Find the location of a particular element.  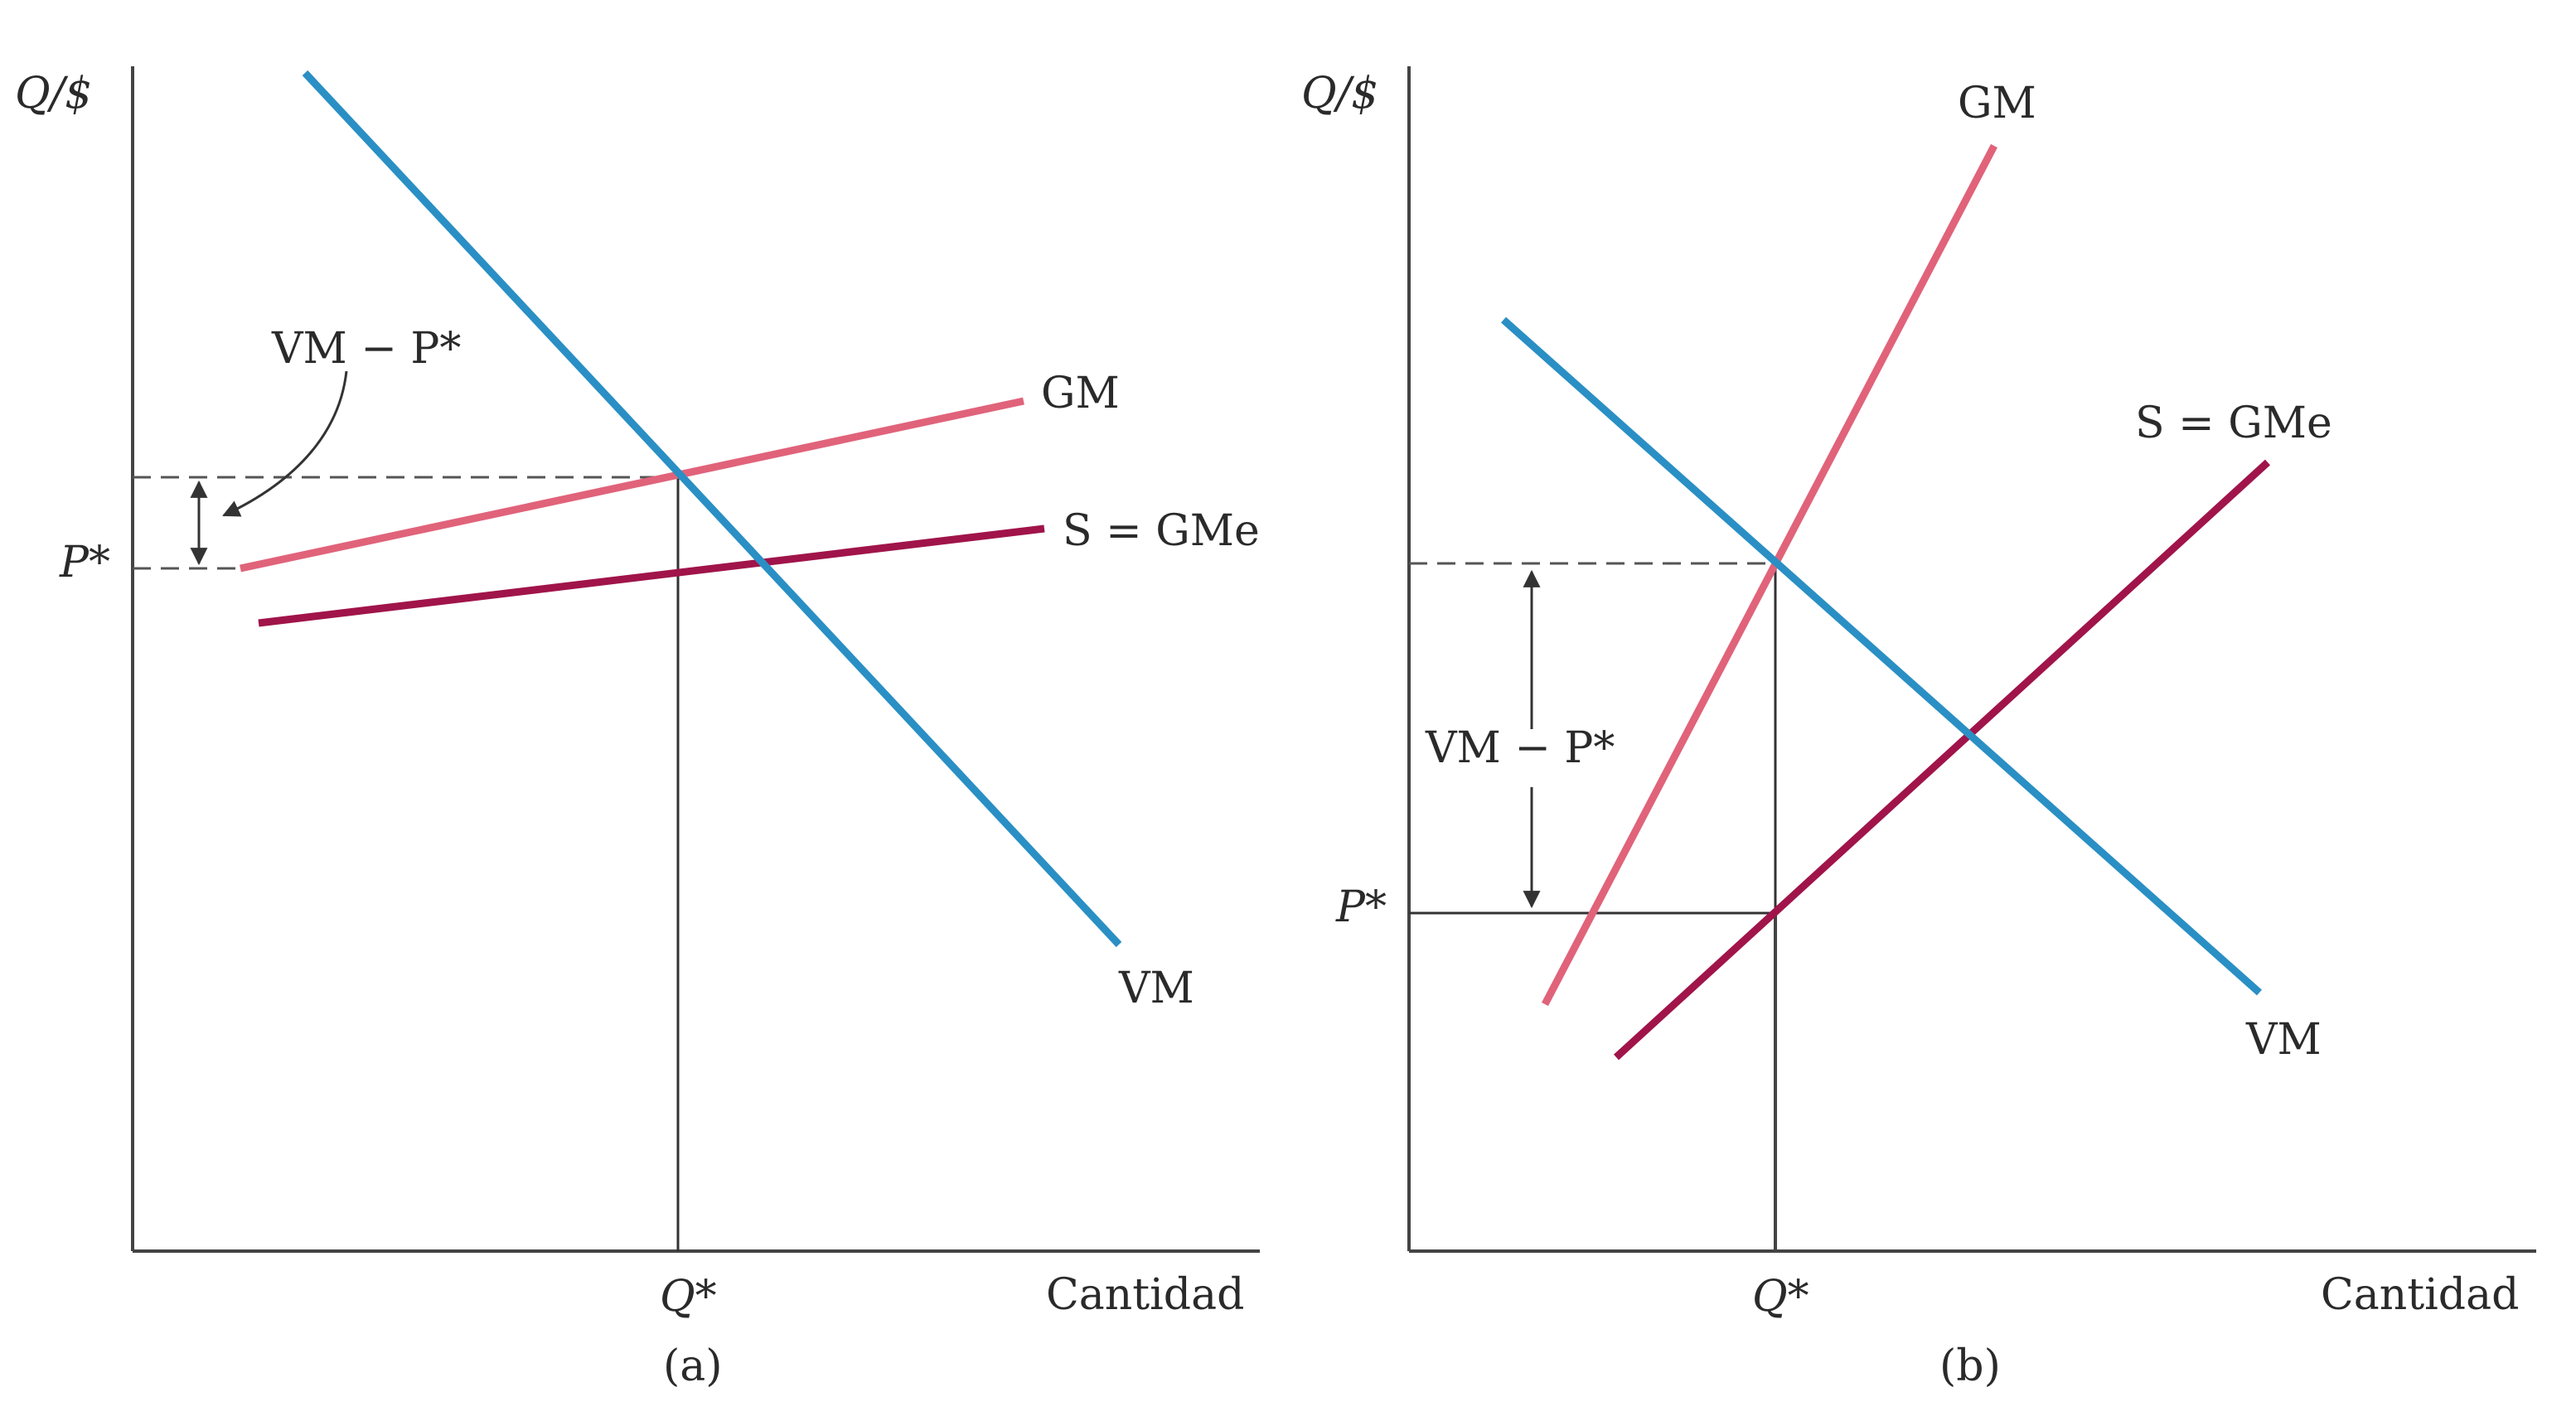

panel-a-caption: (a) is located at coordinates (693, 1366).